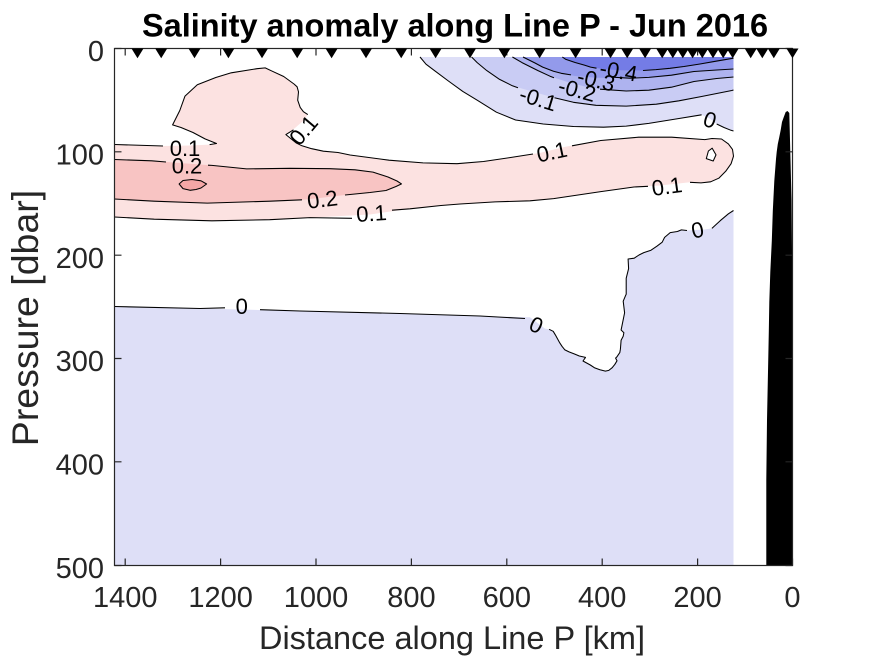 This screenshot has width=875, height=656. Describe the element at coordinates (316, 598) in the screenshot. I see `svg-text: 1000` at that location.